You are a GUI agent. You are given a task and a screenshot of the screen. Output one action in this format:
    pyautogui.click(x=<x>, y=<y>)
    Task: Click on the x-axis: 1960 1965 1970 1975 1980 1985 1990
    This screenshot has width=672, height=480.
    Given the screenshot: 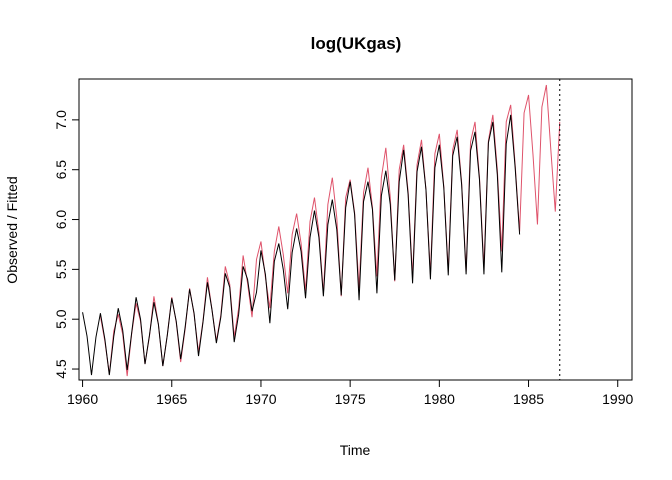 What is the action you would take?
    pyautogui.click(x=350, y=393)
    